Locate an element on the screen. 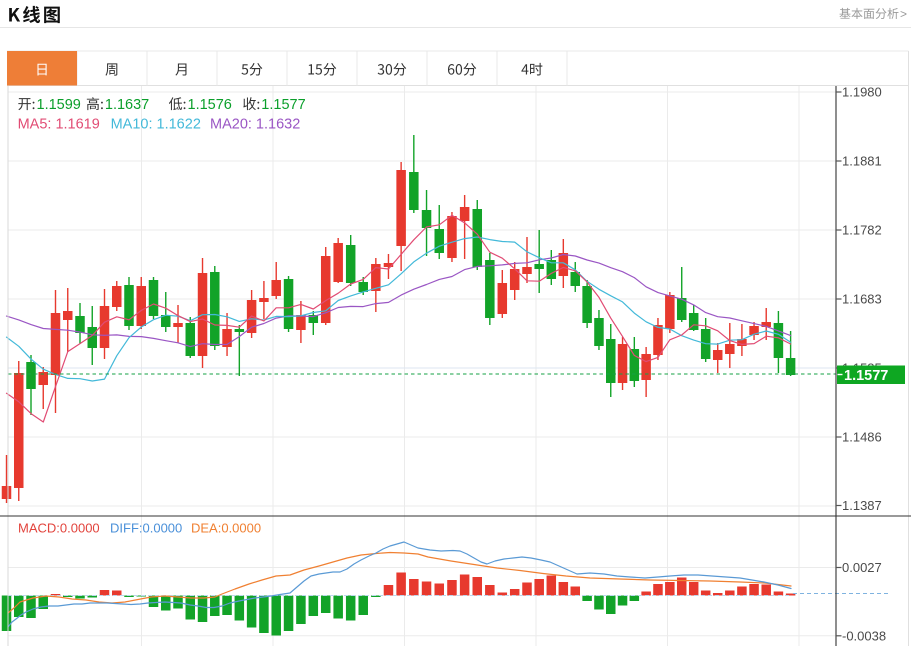 This screenshot has height=646, width=911. svg-text: 1.1881 is located at coordinates (862, 161).